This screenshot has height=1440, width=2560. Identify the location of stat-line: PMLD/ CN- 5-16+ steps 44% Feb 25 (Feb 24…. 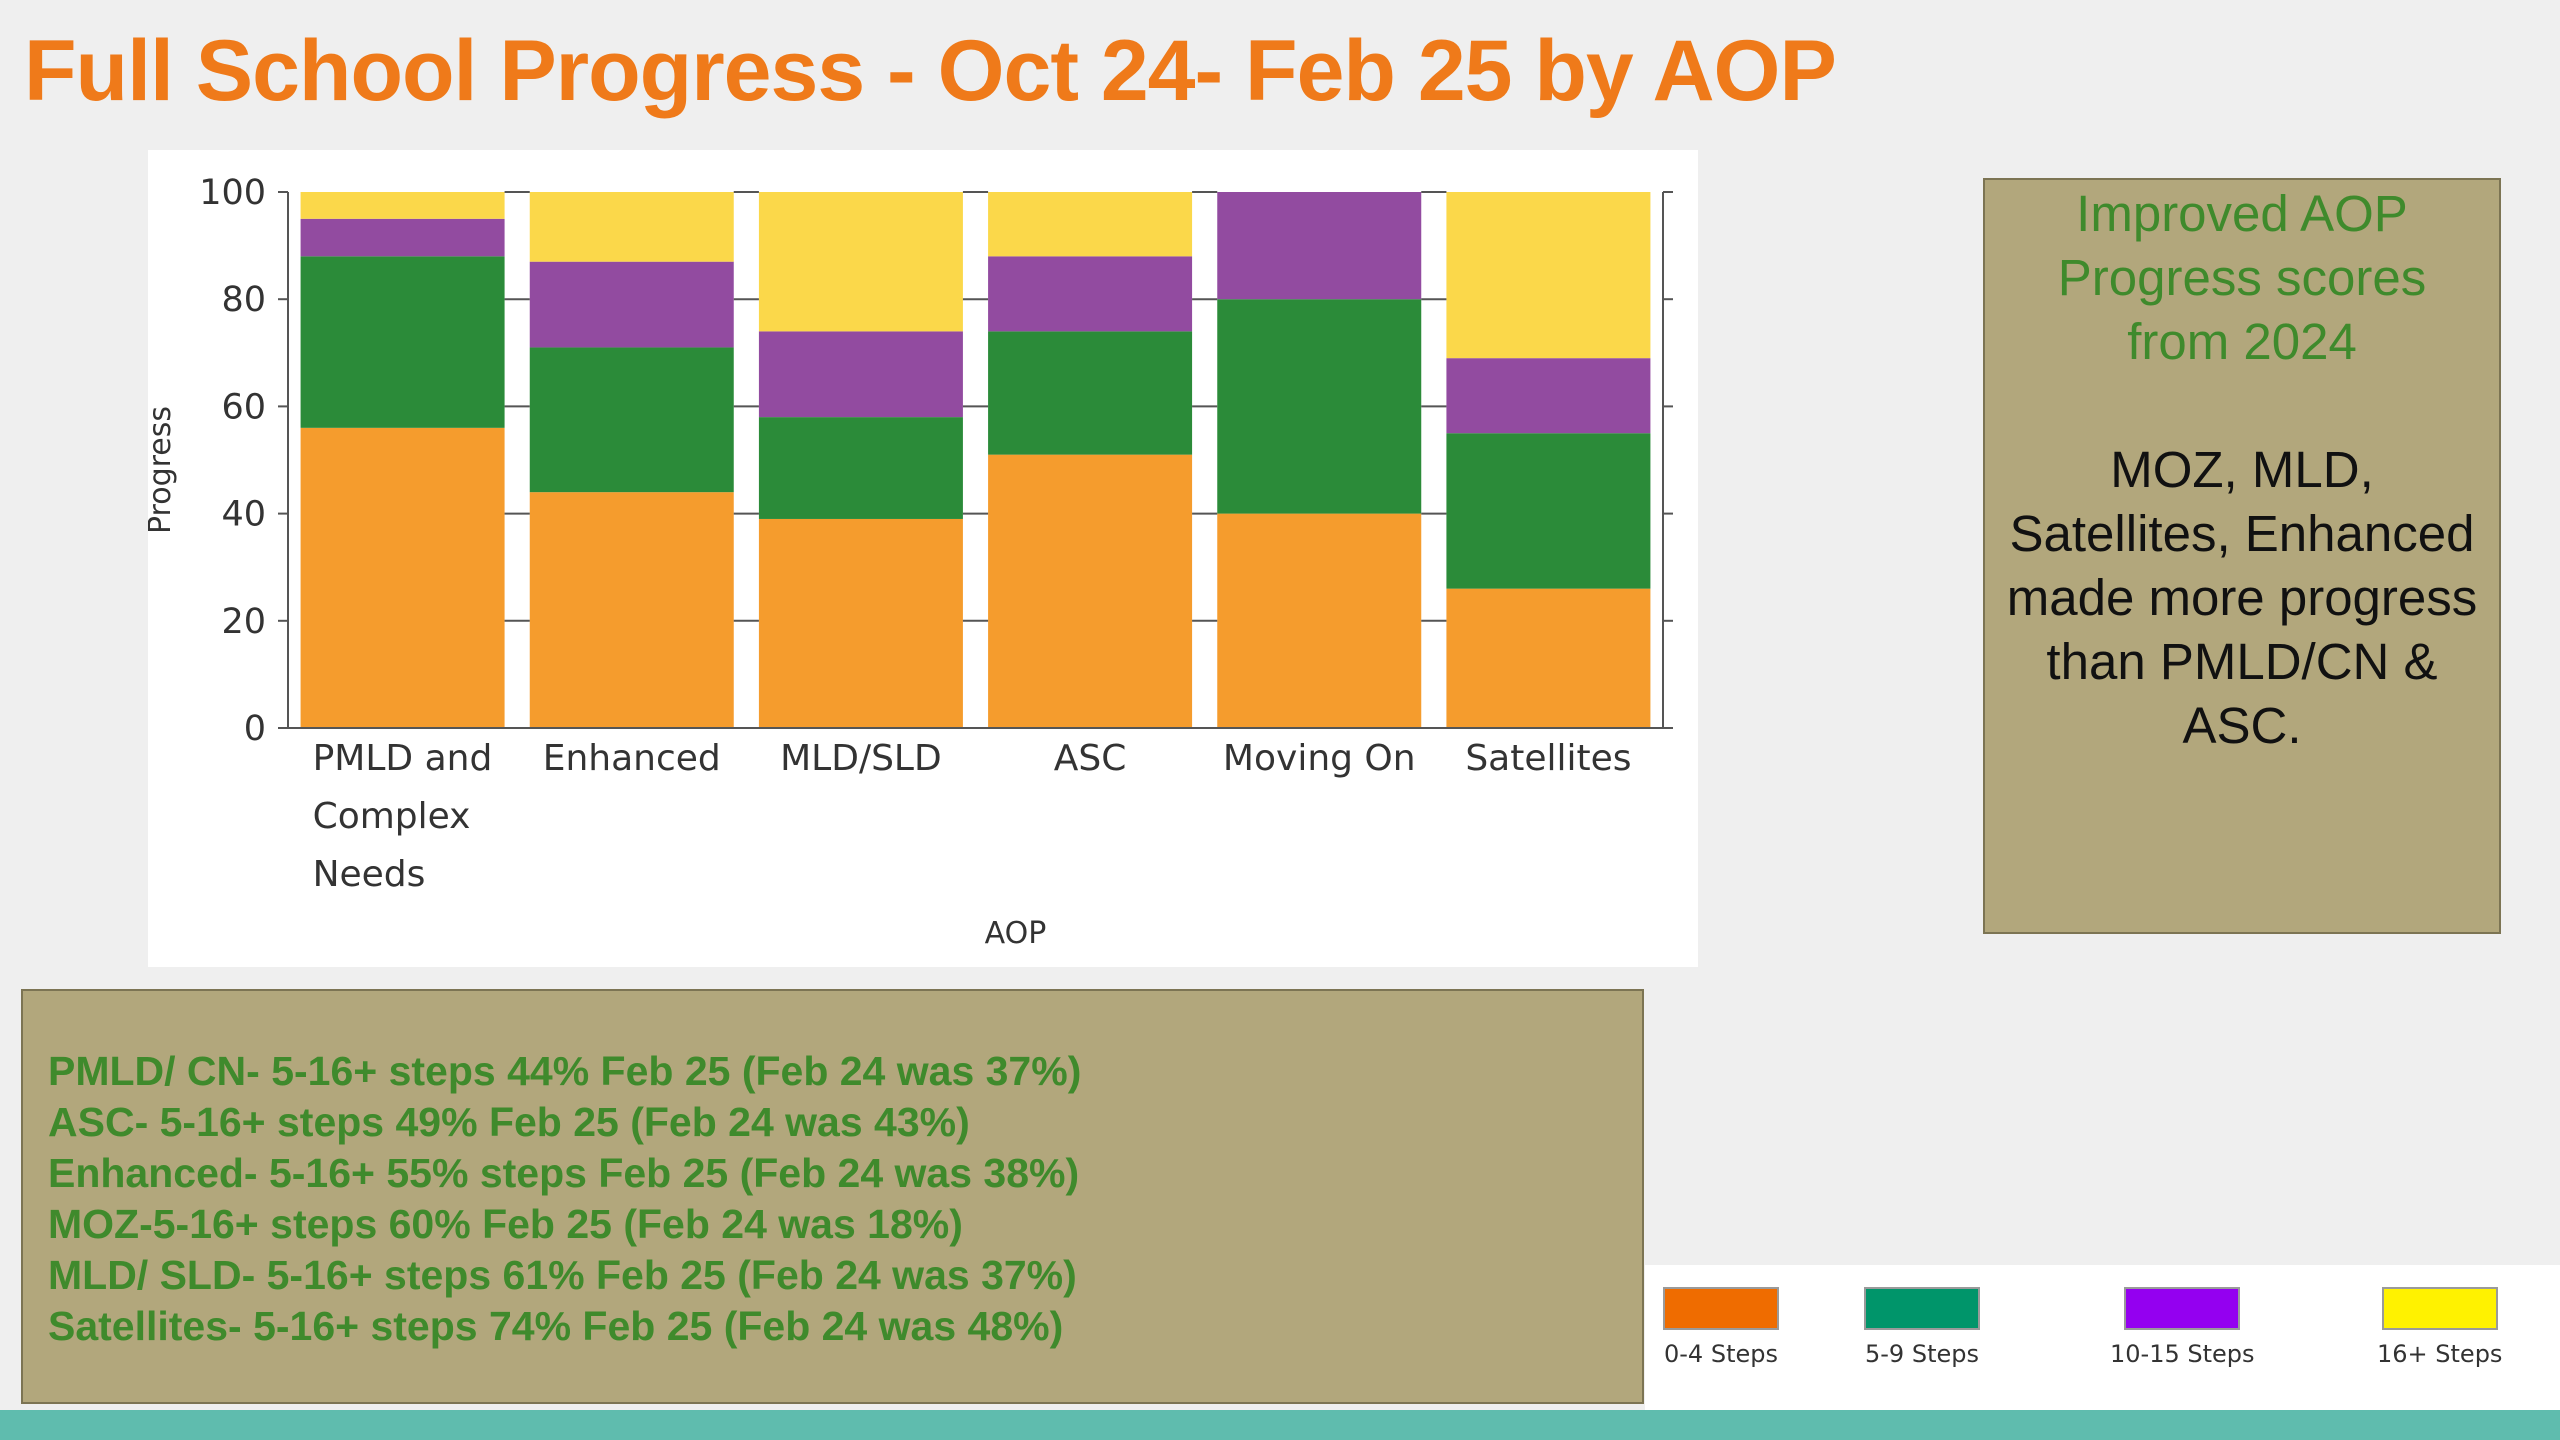
(565, 1071).